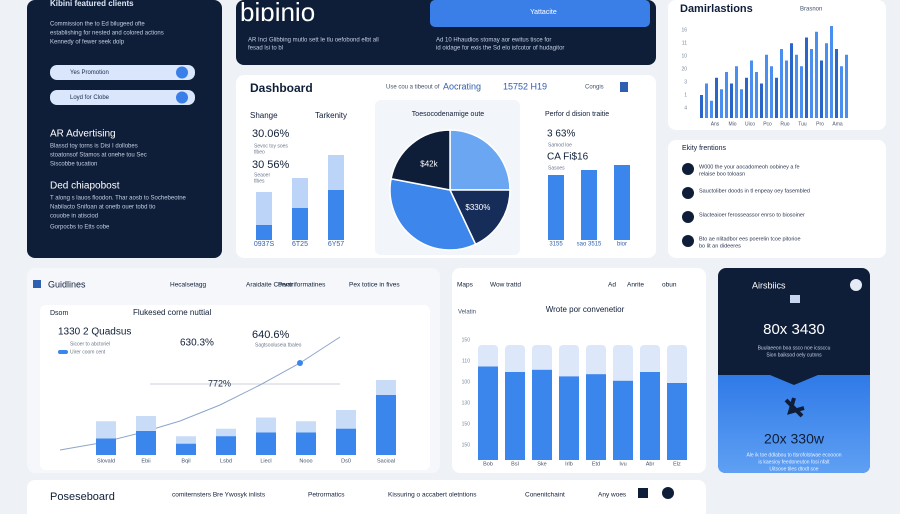 This screenshot has width=900, height=514. What do you see at coordinates (685, 95) in the screenshot?
I see `y-tick-label: 1` at bounding box center [685, 95].